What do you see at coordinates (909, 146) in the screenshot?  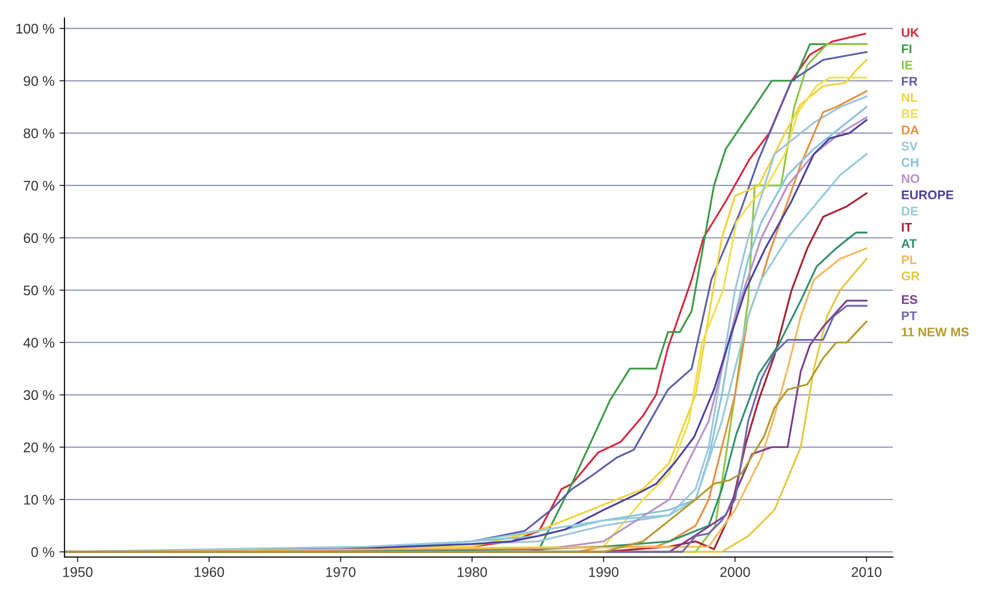 I see `text: SV` at bounding box center [909, 146].